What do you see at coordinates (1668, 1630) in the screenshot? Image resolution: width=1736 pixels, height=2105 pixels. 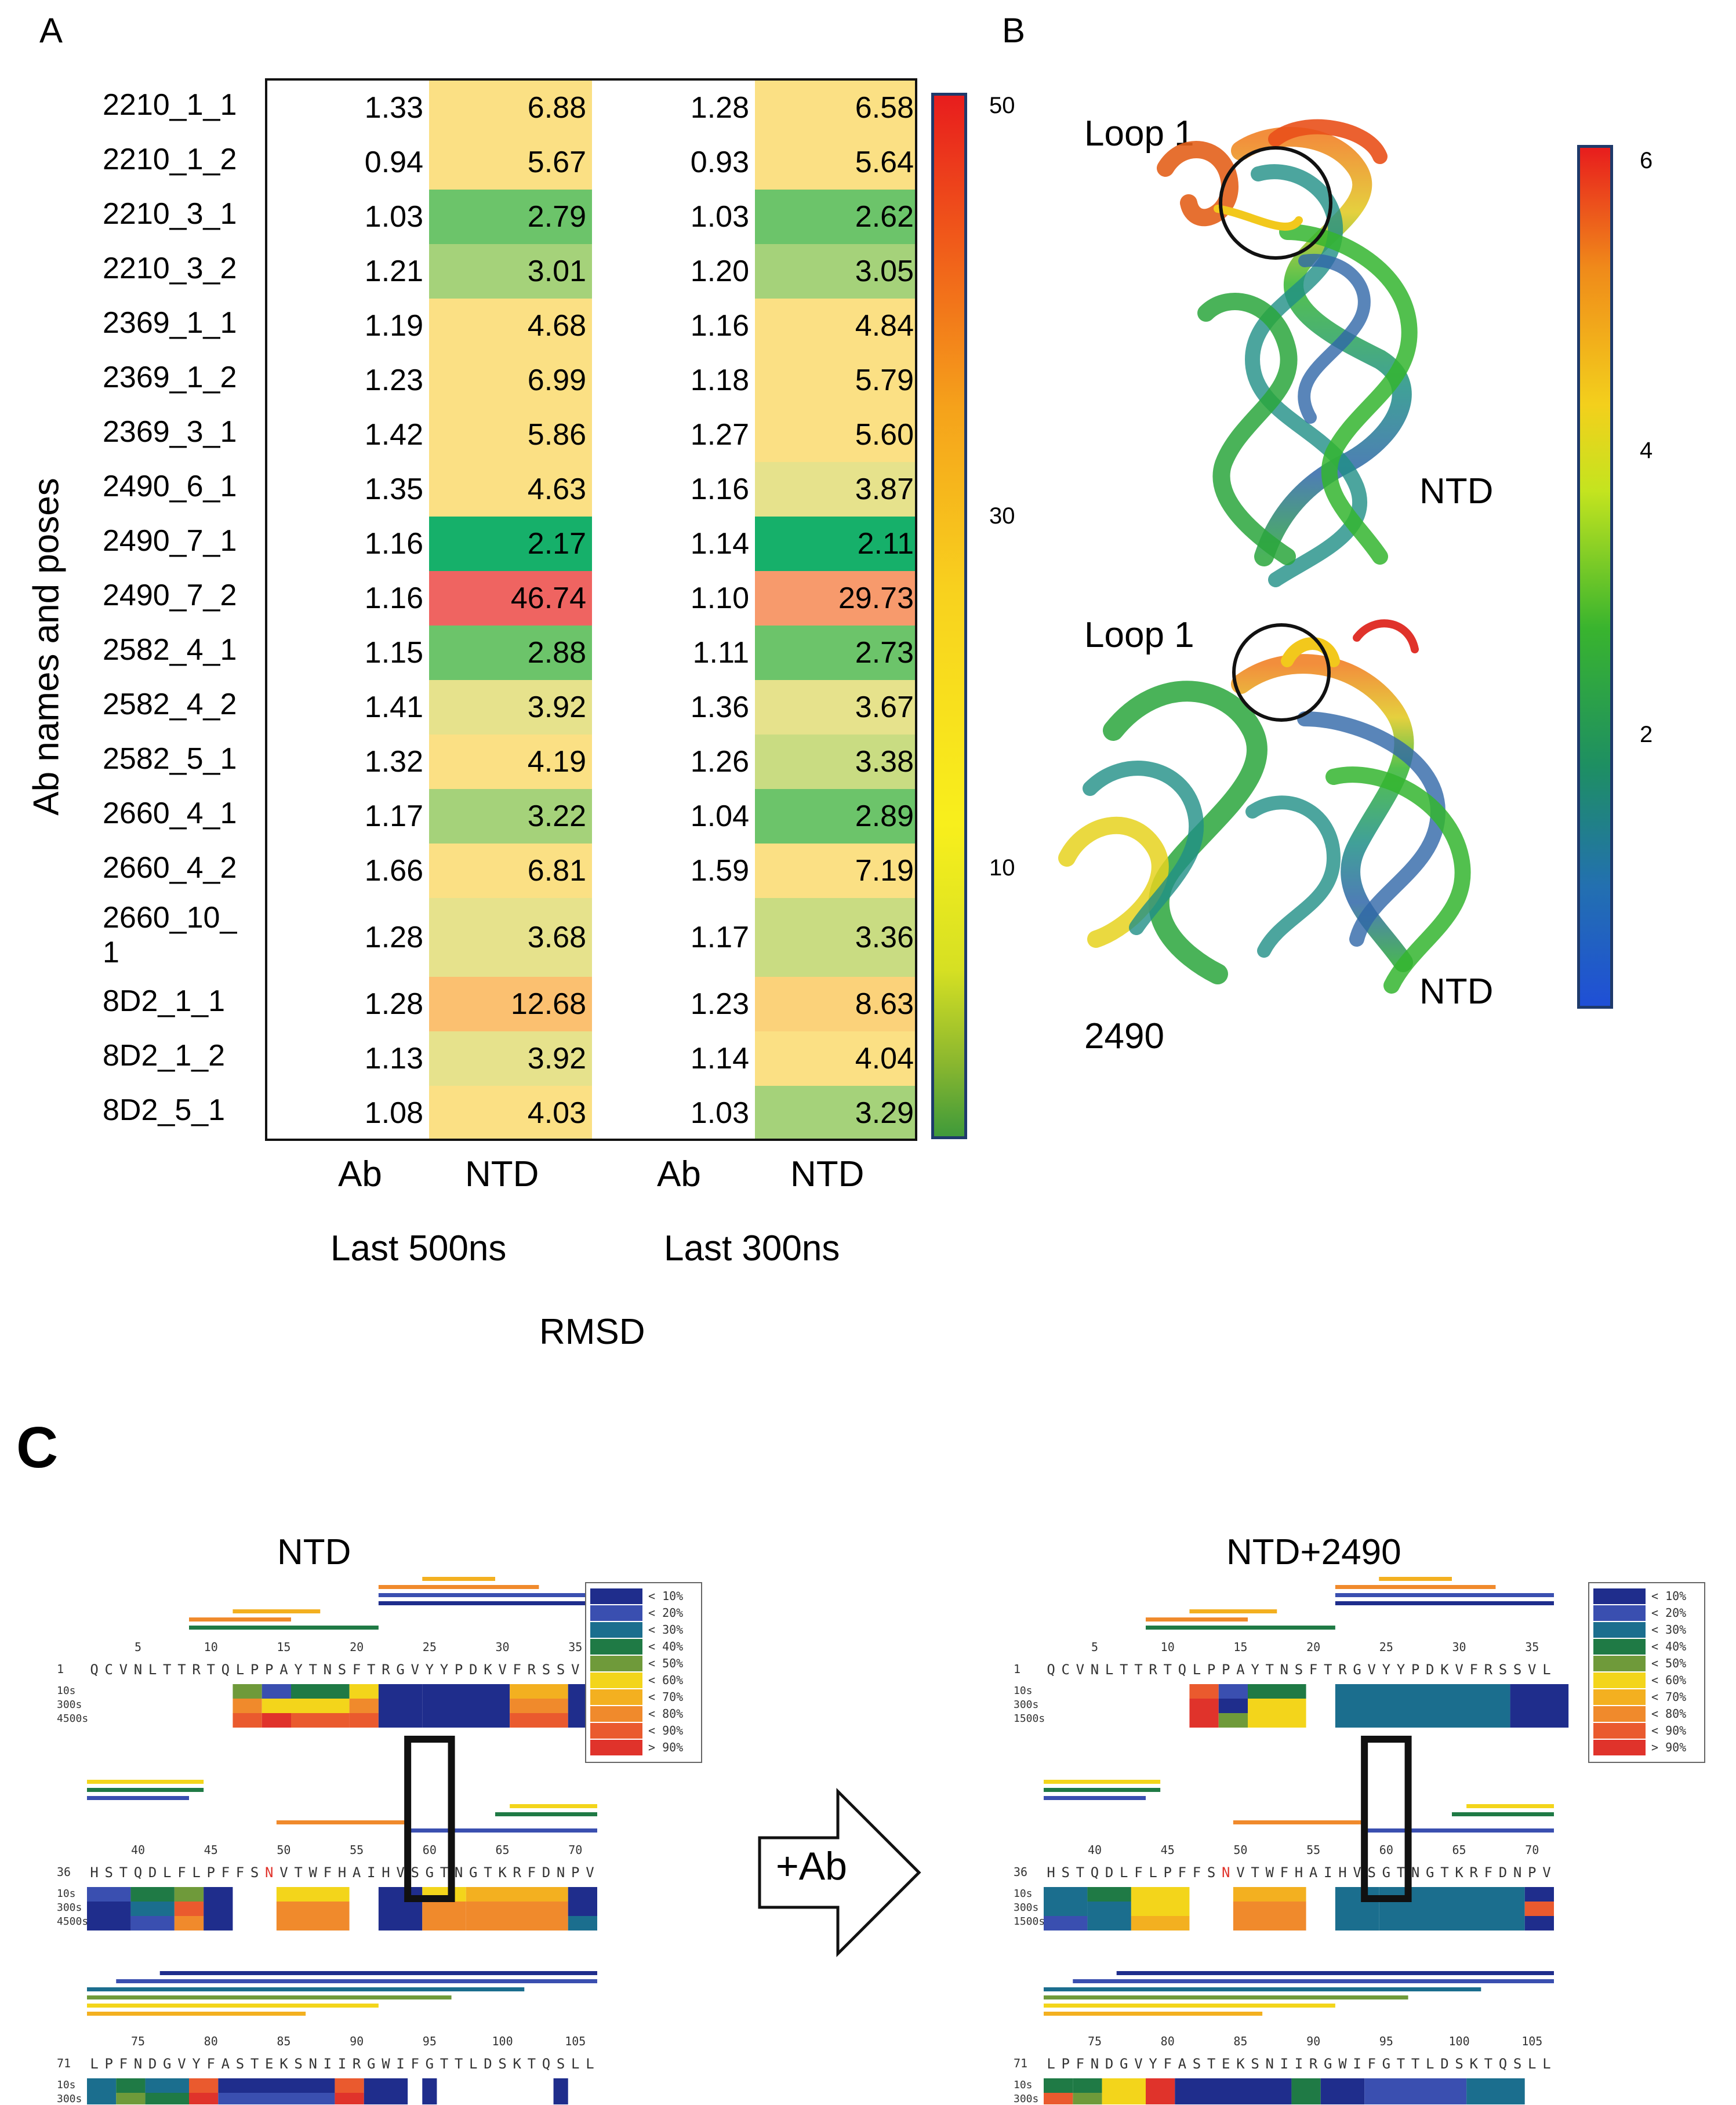 I see `legend-label: < 30%` at bounding box center [1668, 1630].